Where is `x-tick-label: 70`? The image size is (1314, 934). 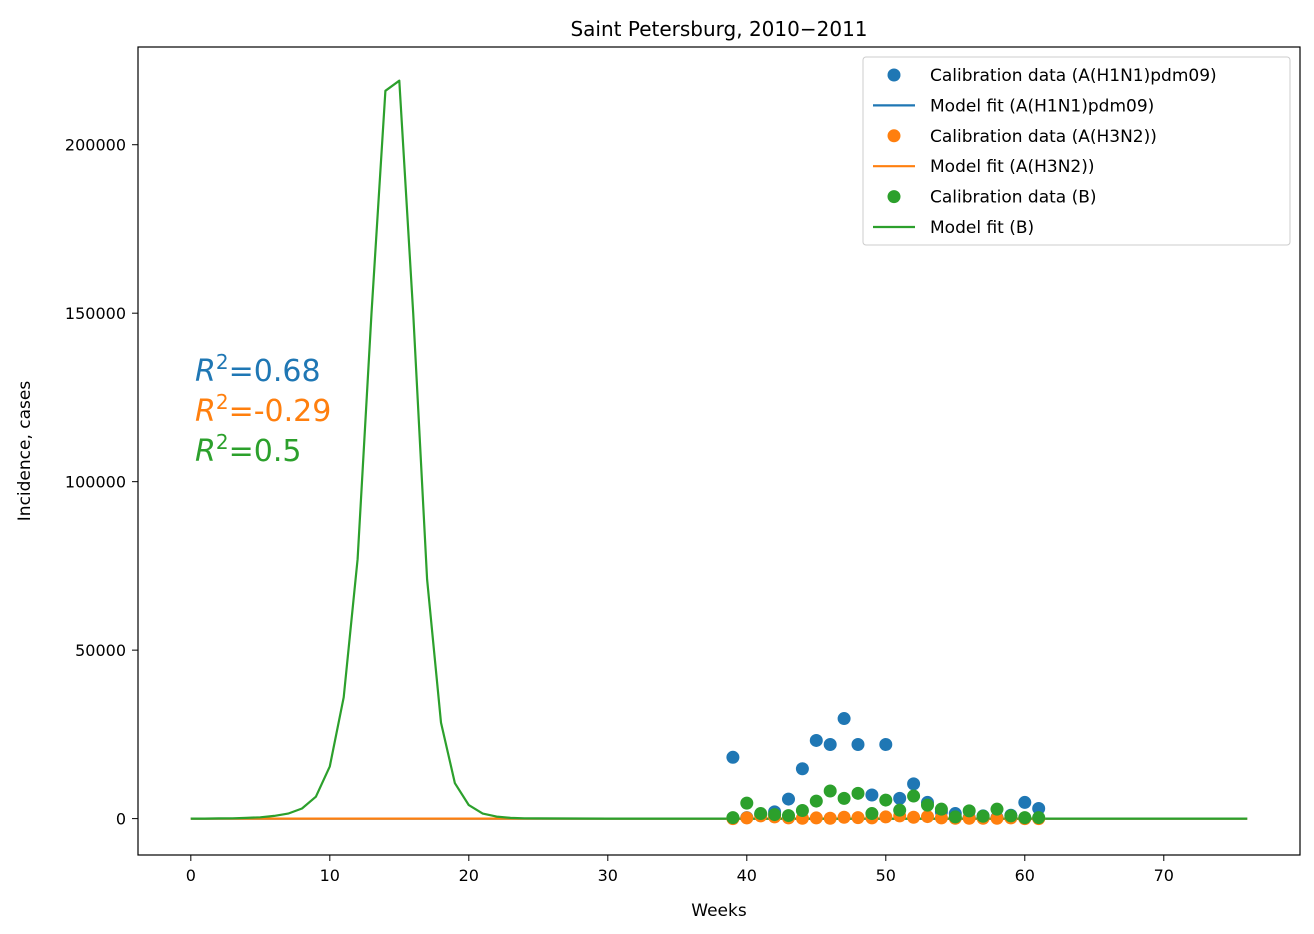 x-tick-label: 70 is located at coordinates (1164, 875).